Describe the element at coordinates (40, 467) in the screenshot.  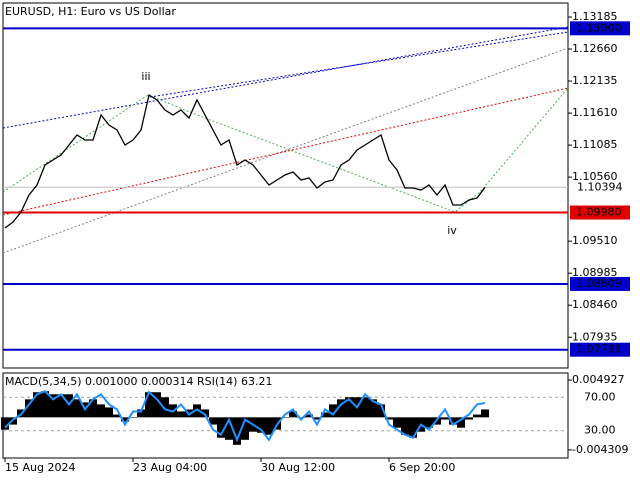
I see `x-tick-label: 15 Aug 2024` at that location.